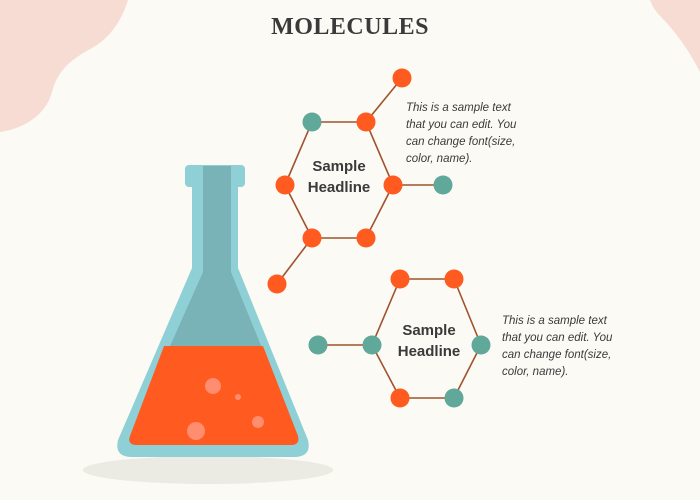 This screenshot has height=500, width=700. What do you see at coordinates (339, 177) in the screenshot?
I see `molecule-1-headline: Sample Headline` at bounding box center [339, 177].